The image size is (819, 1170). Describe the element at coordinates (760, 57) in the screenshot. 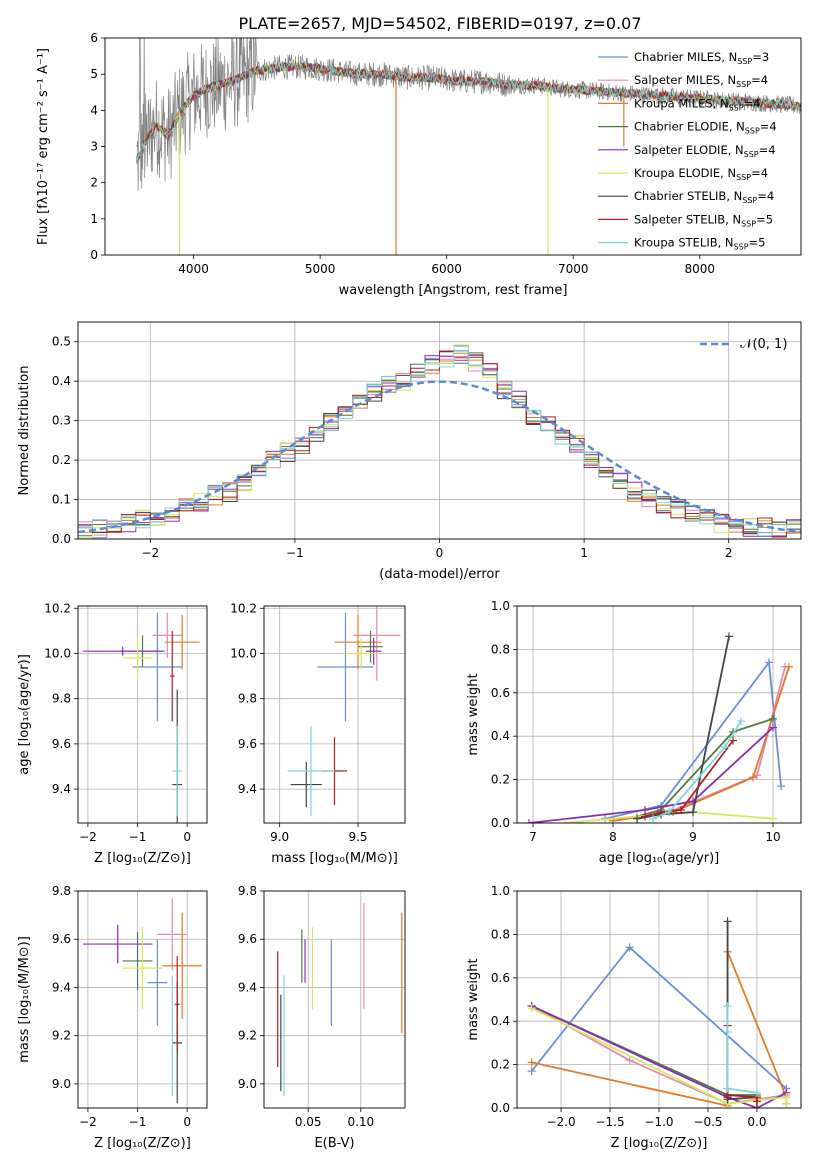

I see `legend-label-count: =3` at that location.